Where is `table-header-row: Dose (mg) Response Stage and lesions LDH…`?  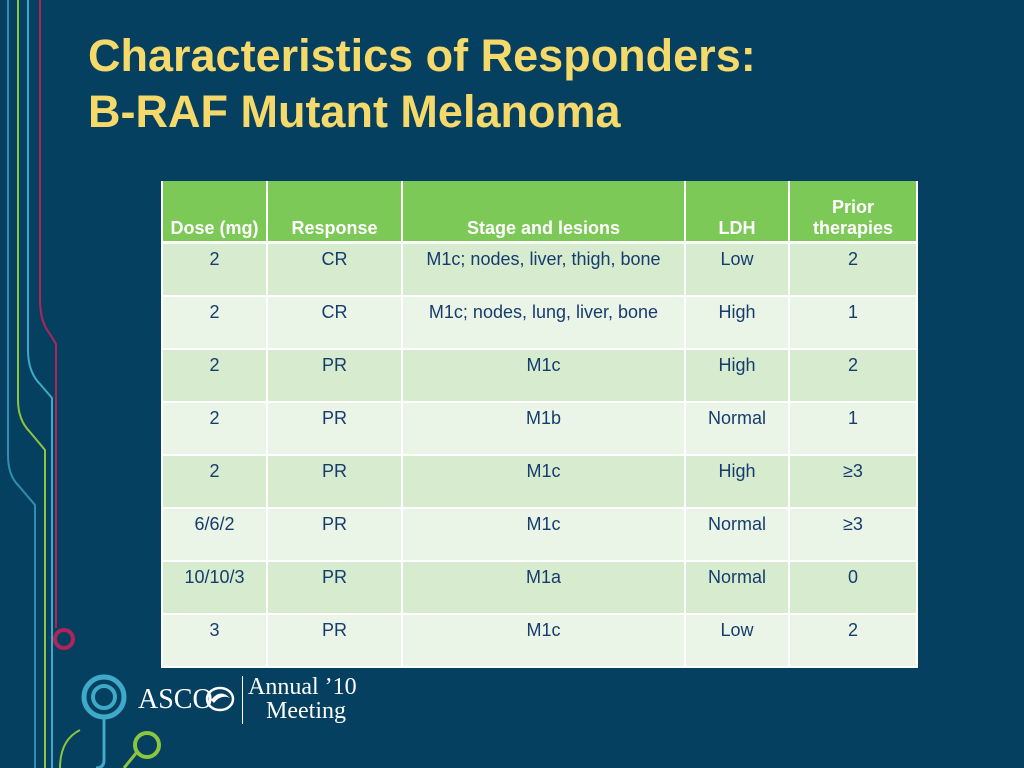 table-header-row: Dose (mg) Response Stage and lesions LDH… is located at coordinates (539, 212).